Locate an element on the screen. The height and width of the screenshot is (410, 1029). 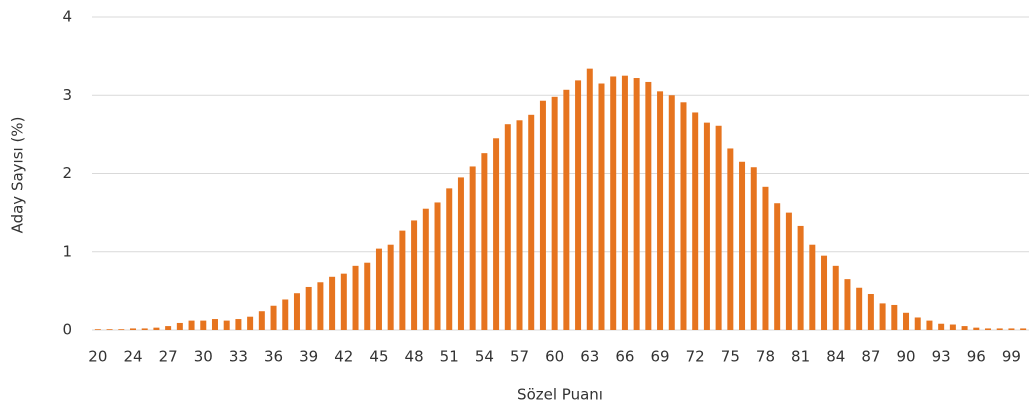
x-tick-label: 51 is located at coordinates (449, 357).